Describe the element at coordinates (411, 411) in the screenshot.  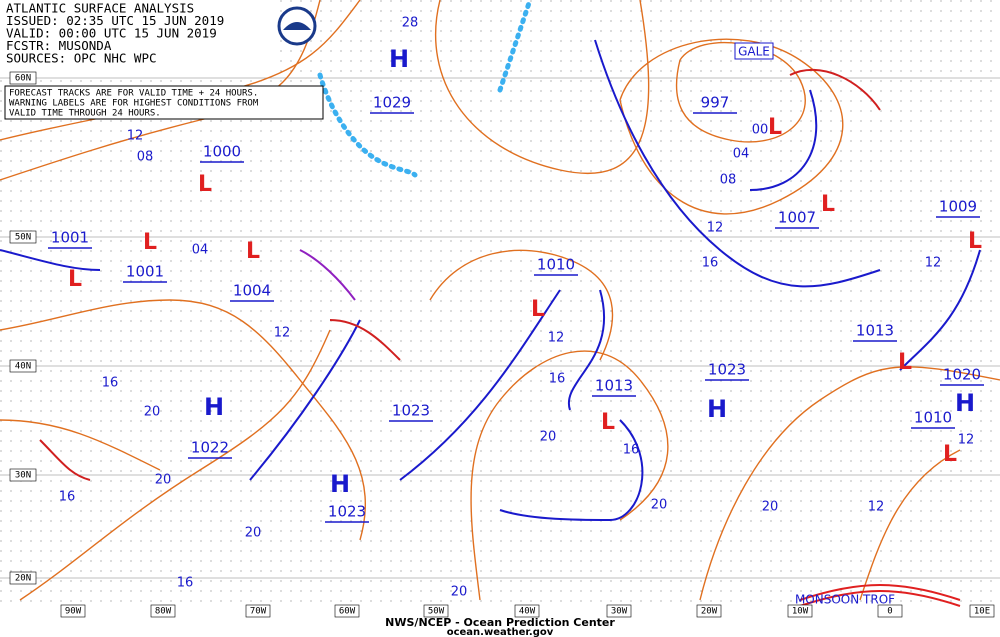
I see `pressure-label: 1023` at that location.